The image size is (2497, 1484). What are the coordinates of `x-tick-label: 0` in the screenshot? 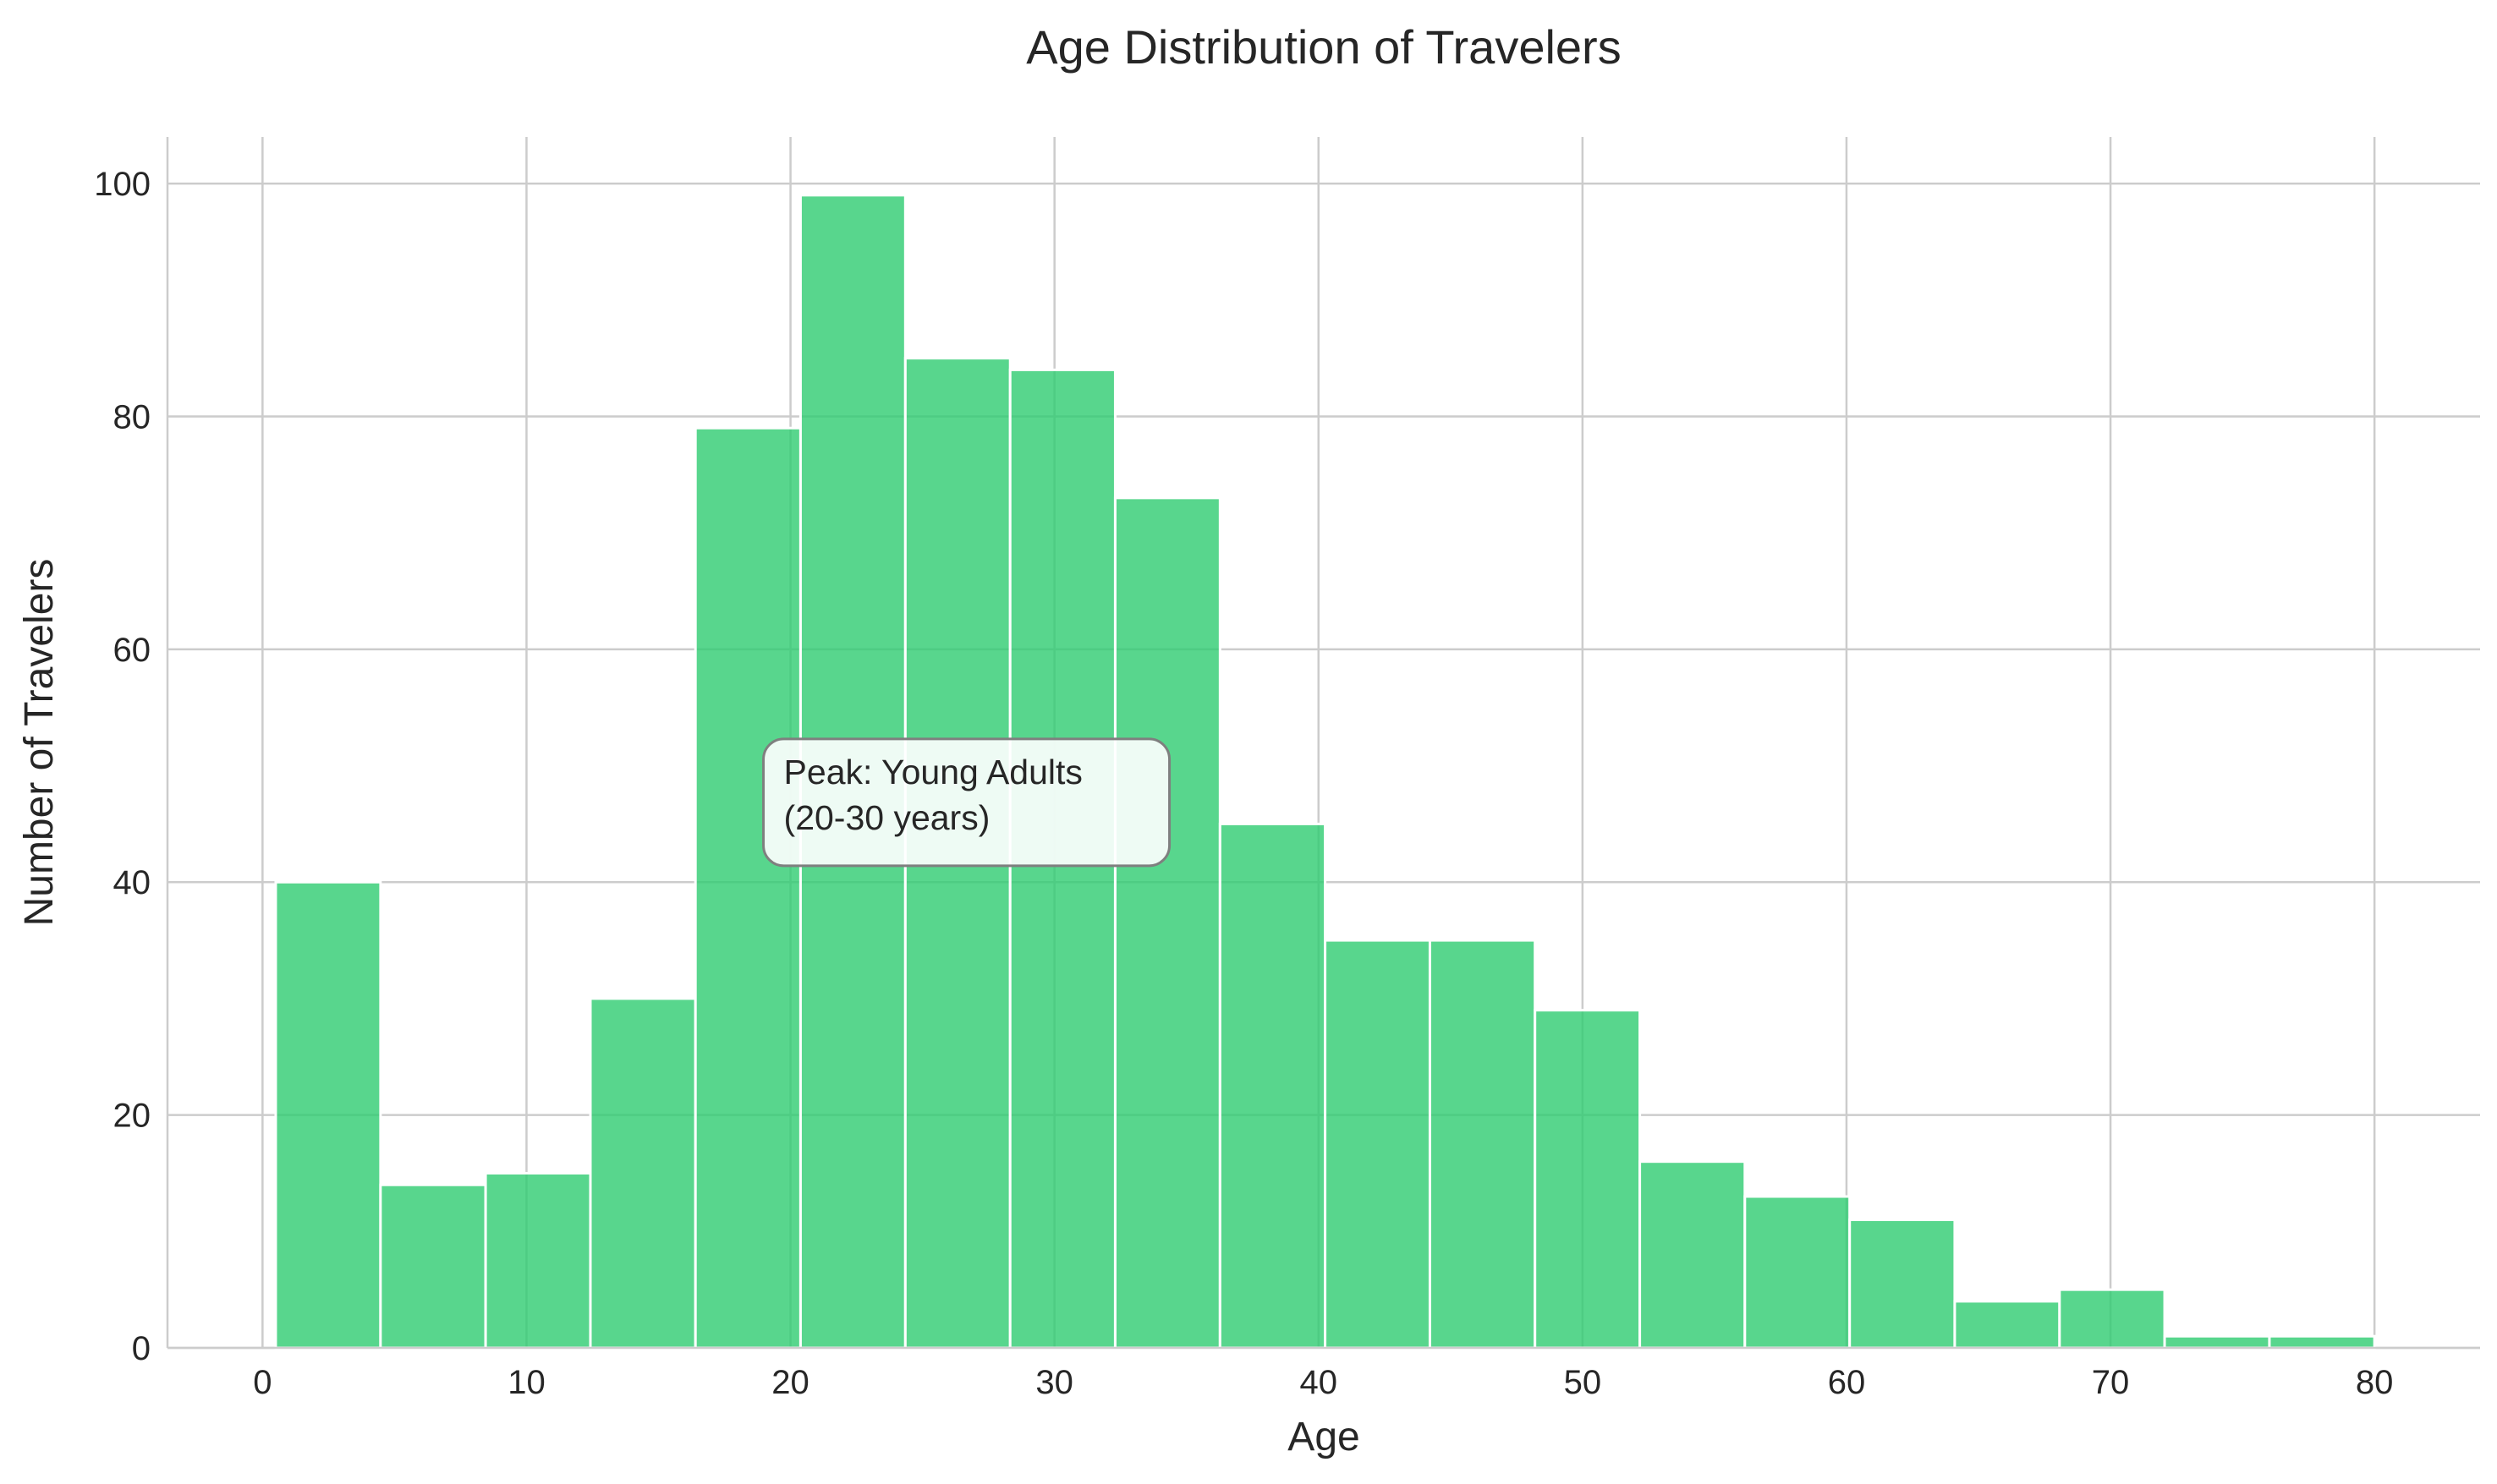 It's located at (262, 1382).